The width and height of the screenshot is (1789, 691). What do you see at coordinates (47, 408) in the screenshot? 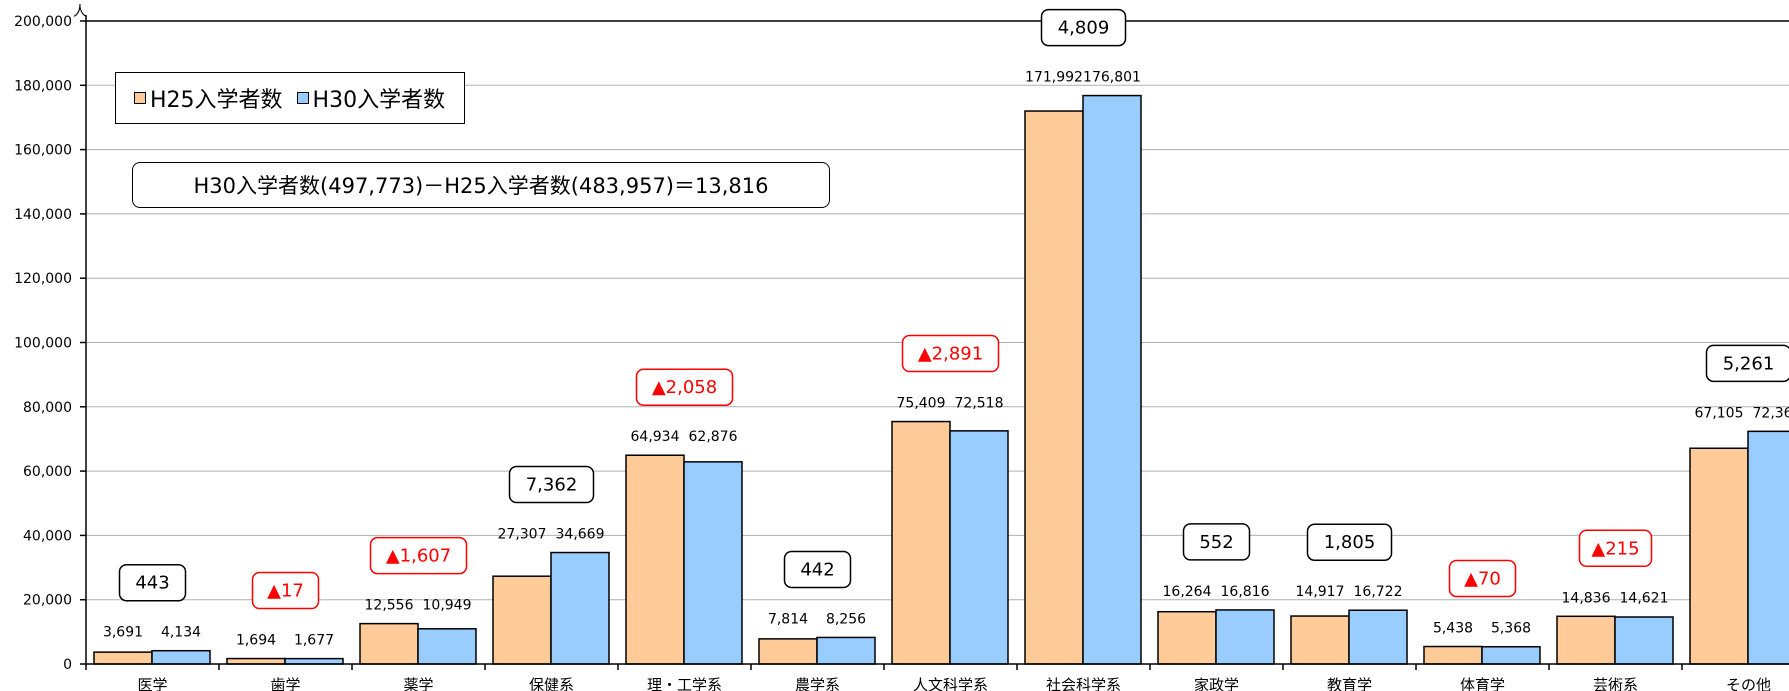
I see `y-tick-label: 80,000` at bounding box center [47, 408].